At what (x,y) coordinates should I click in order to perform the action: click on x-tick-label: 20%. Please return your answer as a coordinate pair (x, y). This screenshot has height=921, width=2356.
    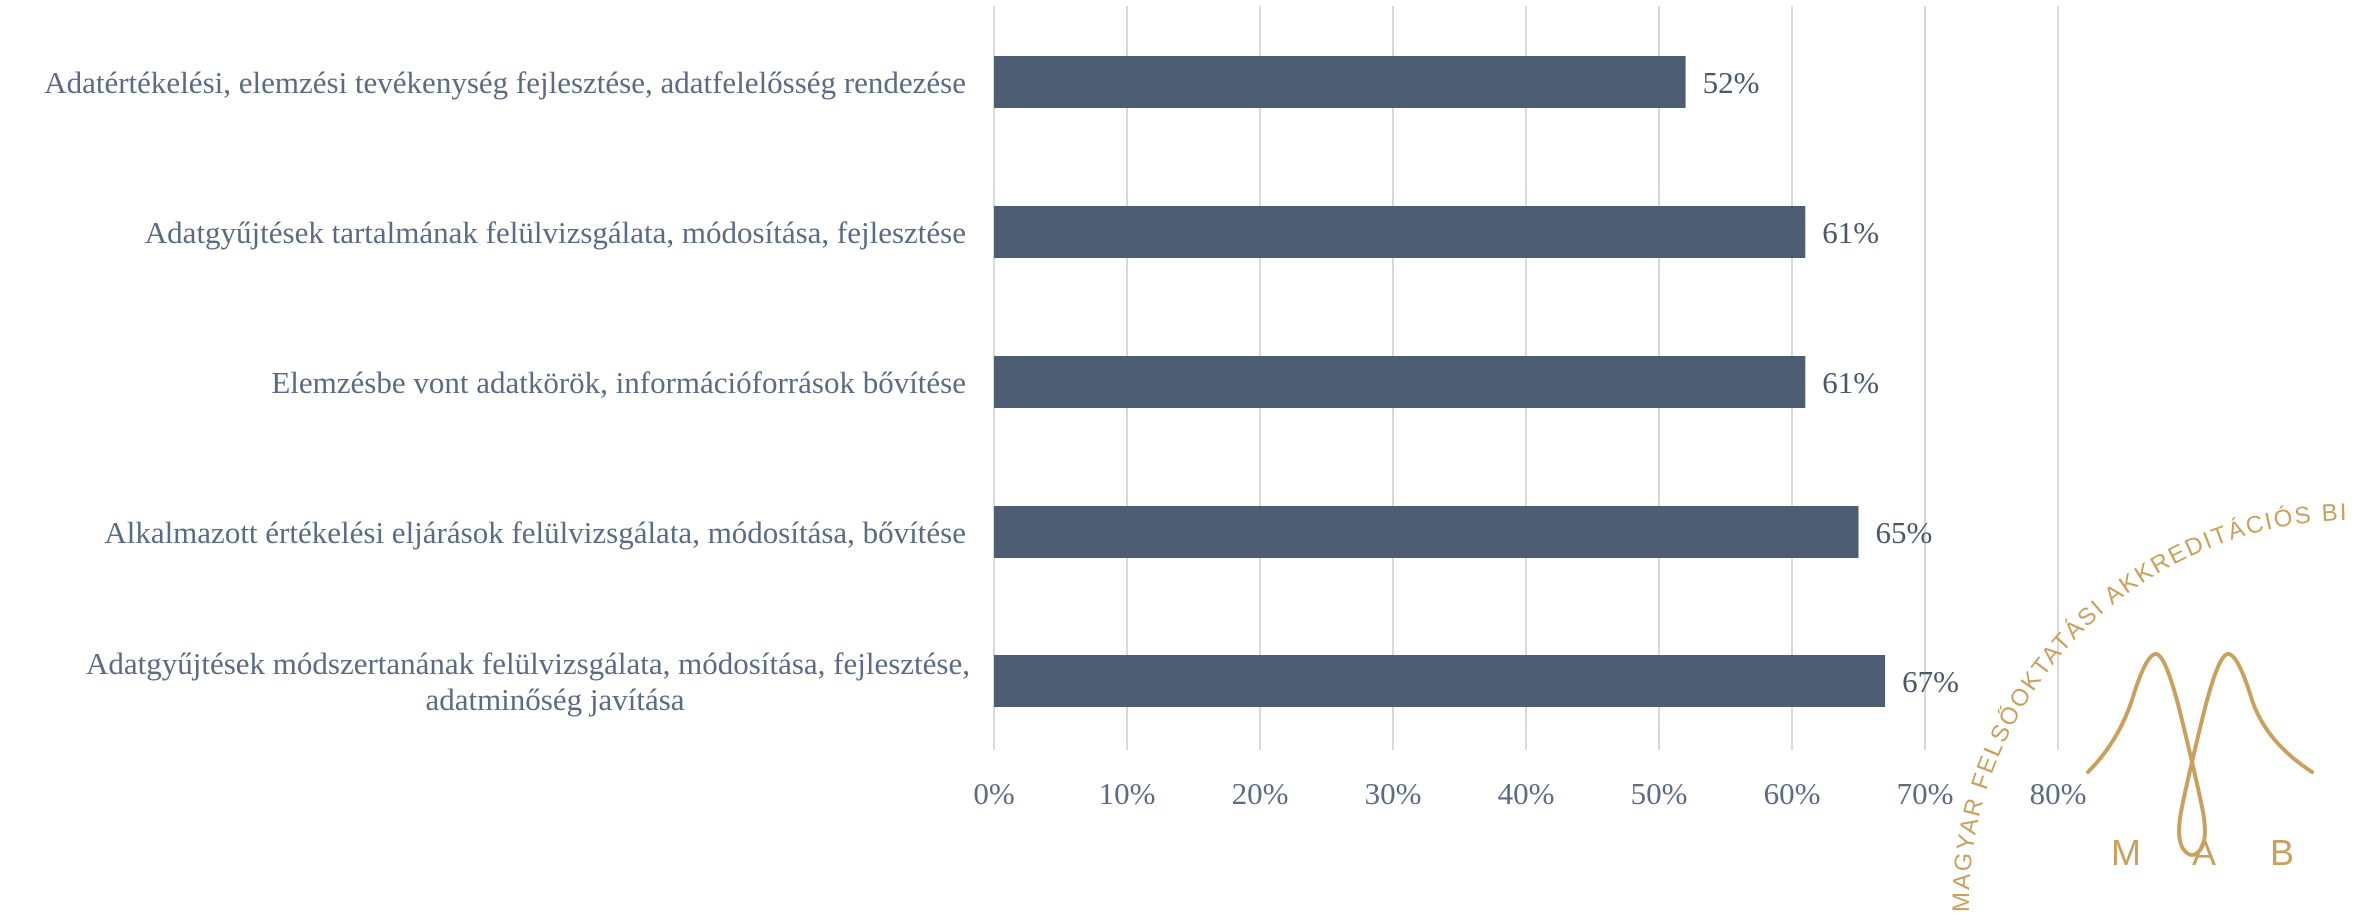
    Looking at the image, I should click on (1260, 793).